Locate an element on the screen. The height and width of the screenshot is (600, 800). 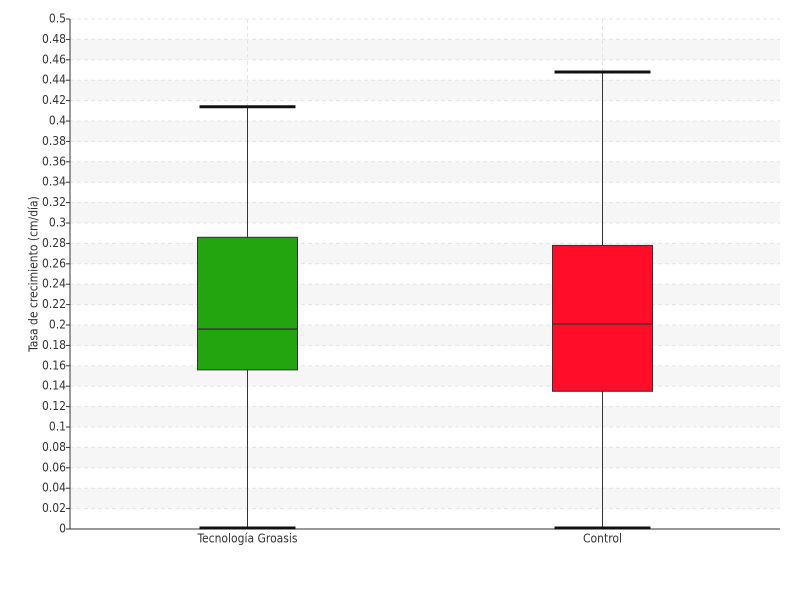
y-tick-label: 0.4 is located at coordinates (57, 121).